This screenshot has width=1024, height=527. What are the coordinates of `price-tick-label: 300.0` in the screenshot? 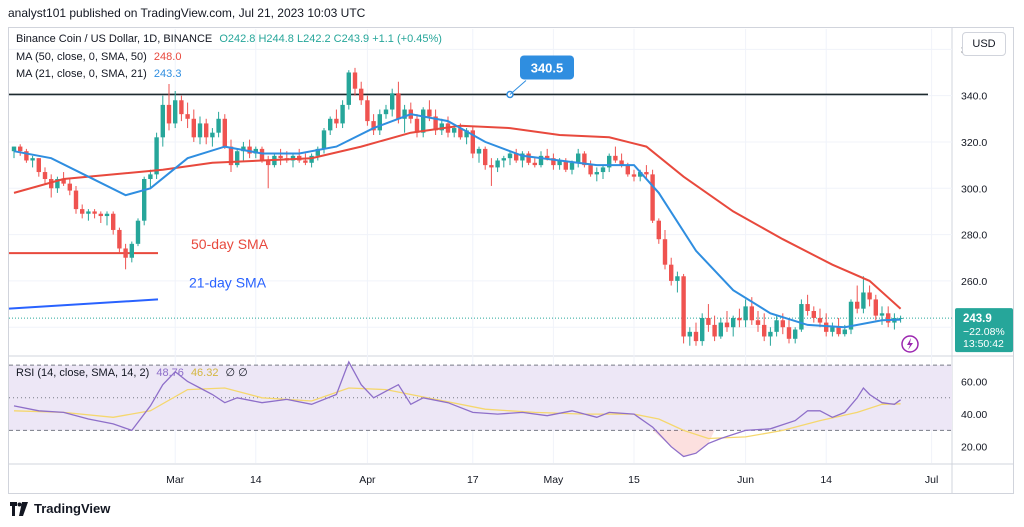 It's located at (974, 189).